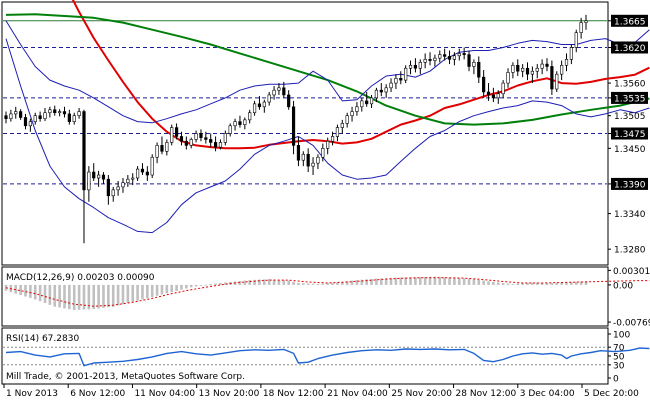 The image size is (650, 400). What do you see at coordinates (616, 380) in the screenshot?
I see `rsi-tick-label: 0` at bounding box center [616, 380].